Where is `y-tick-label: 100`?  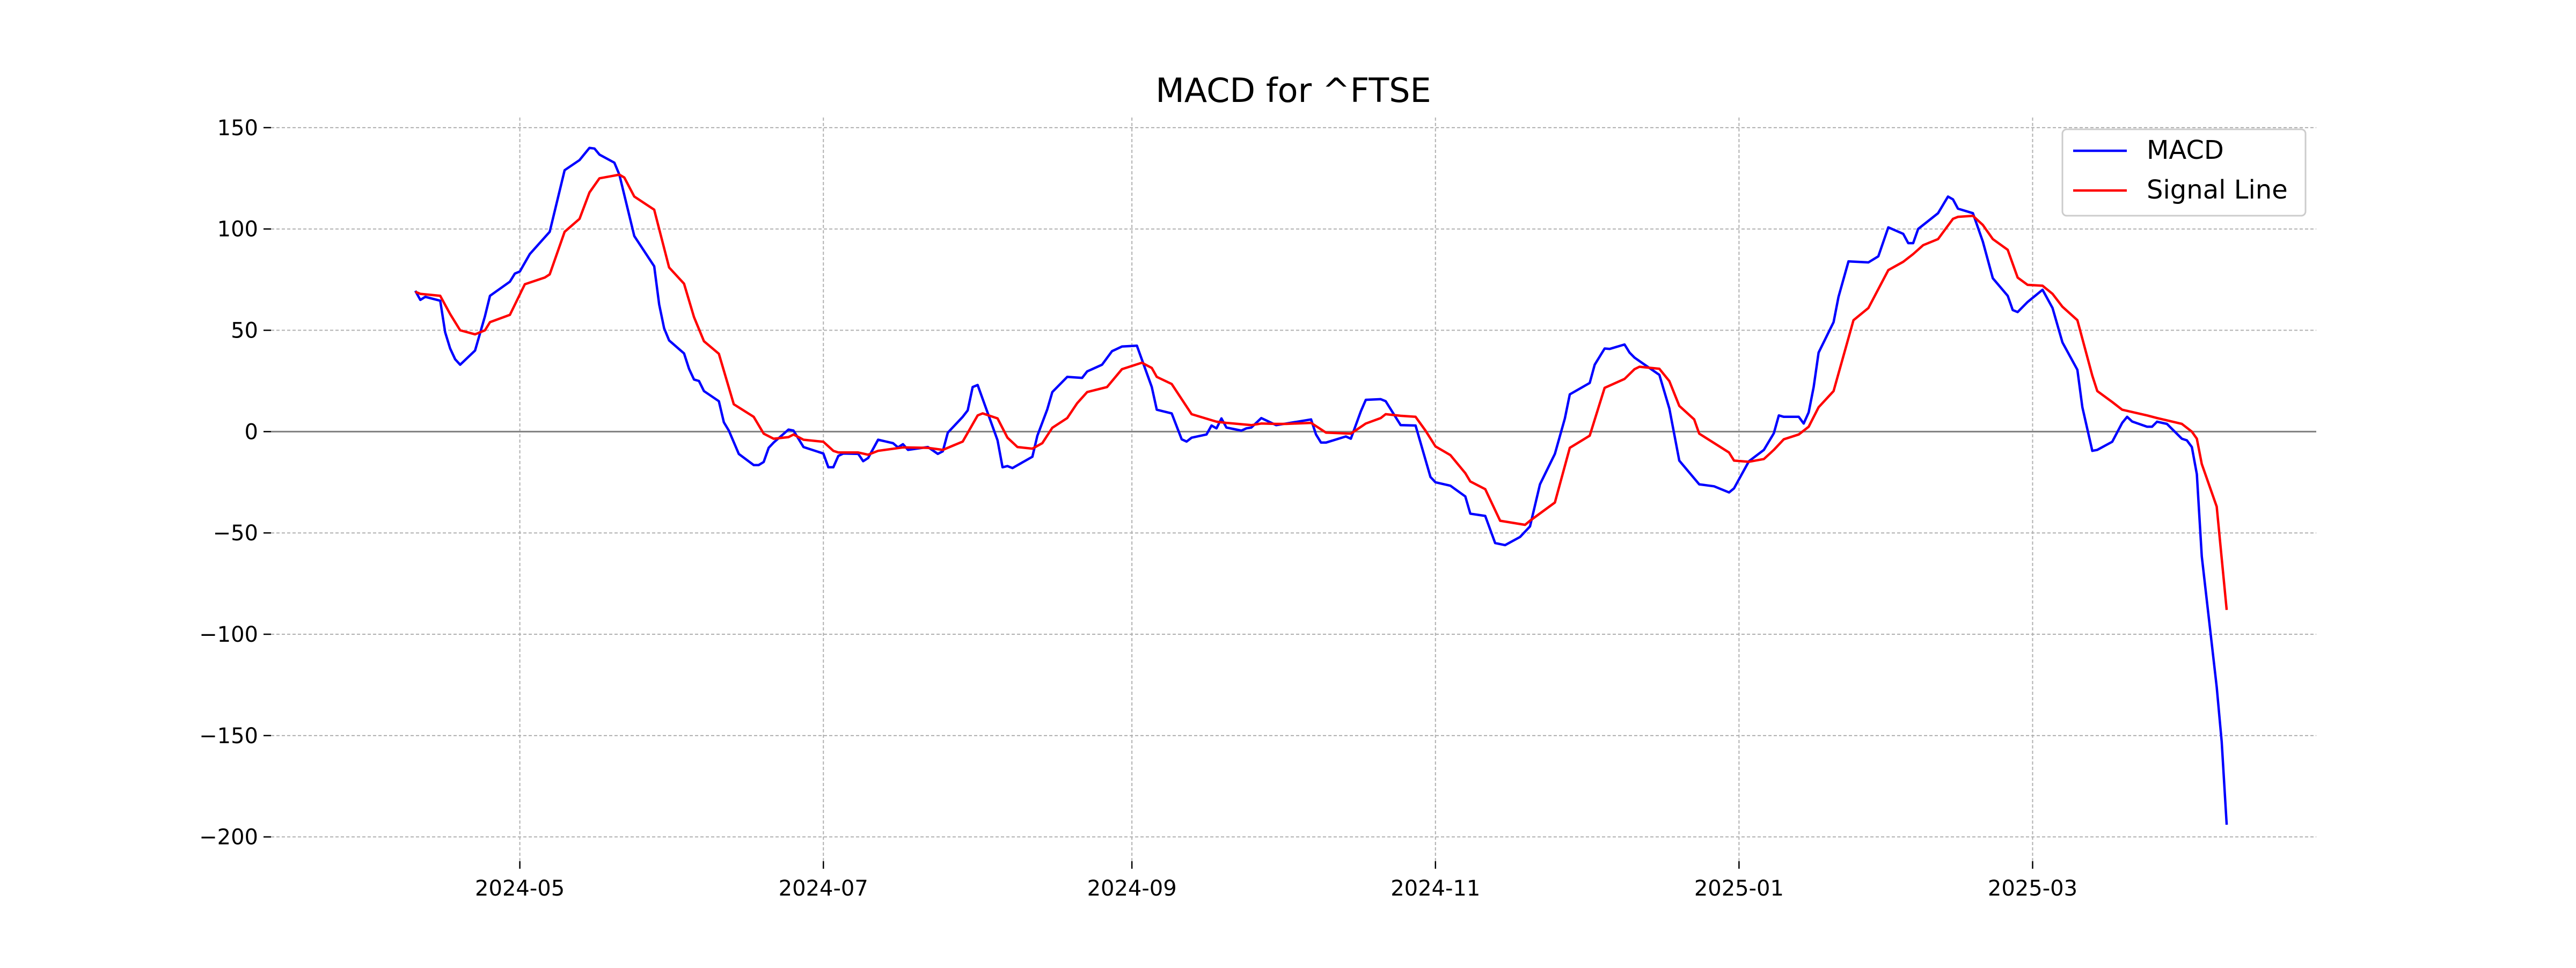 y-tick-label: 100 is located at coordinates (237, 229).